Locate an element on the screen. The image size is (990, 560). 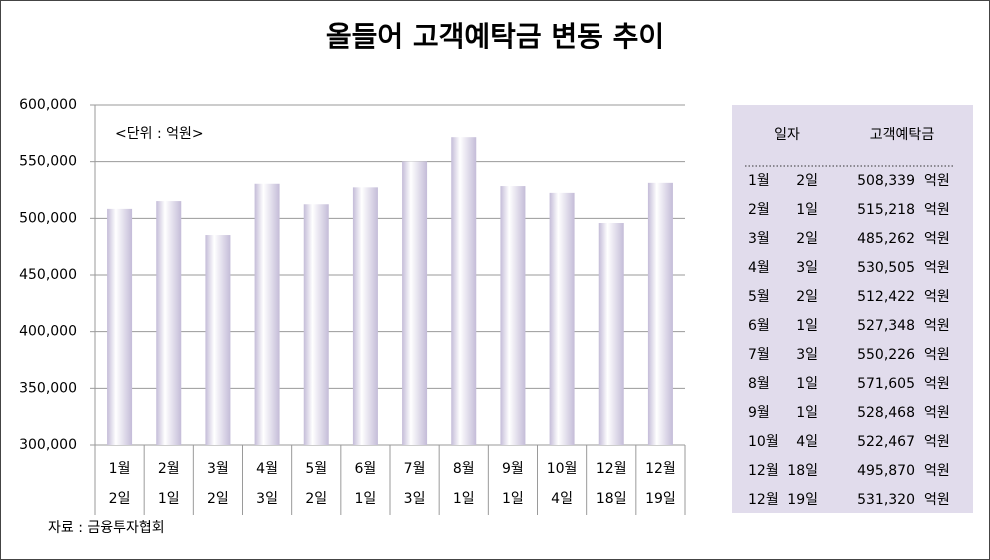
x-tick-label: 4월 is located at coordinates (267, 469).